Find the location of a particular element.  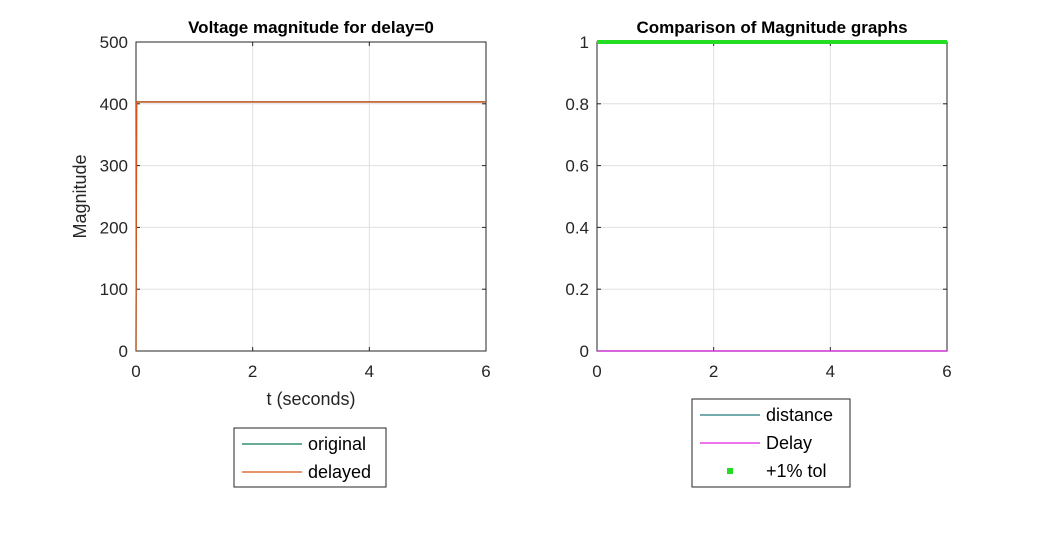

y-tick-label: 300 is located at coordinates (114, 166).